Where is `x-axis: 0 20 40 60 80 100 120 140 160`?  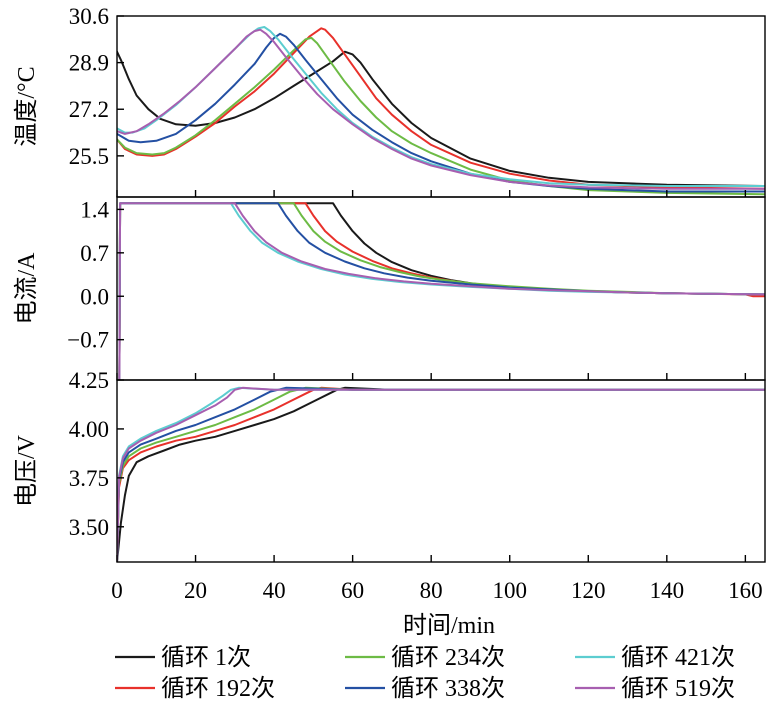 x-axis: 0 20 40 60 80 100 120 140 160 is located at coordinates (436, 590).